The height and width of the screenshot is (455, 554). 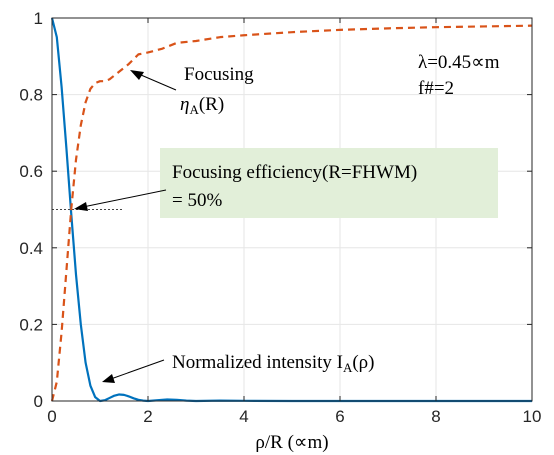 I want to click on y-tick-label-4: 0.8, so click(x=31, y=95).